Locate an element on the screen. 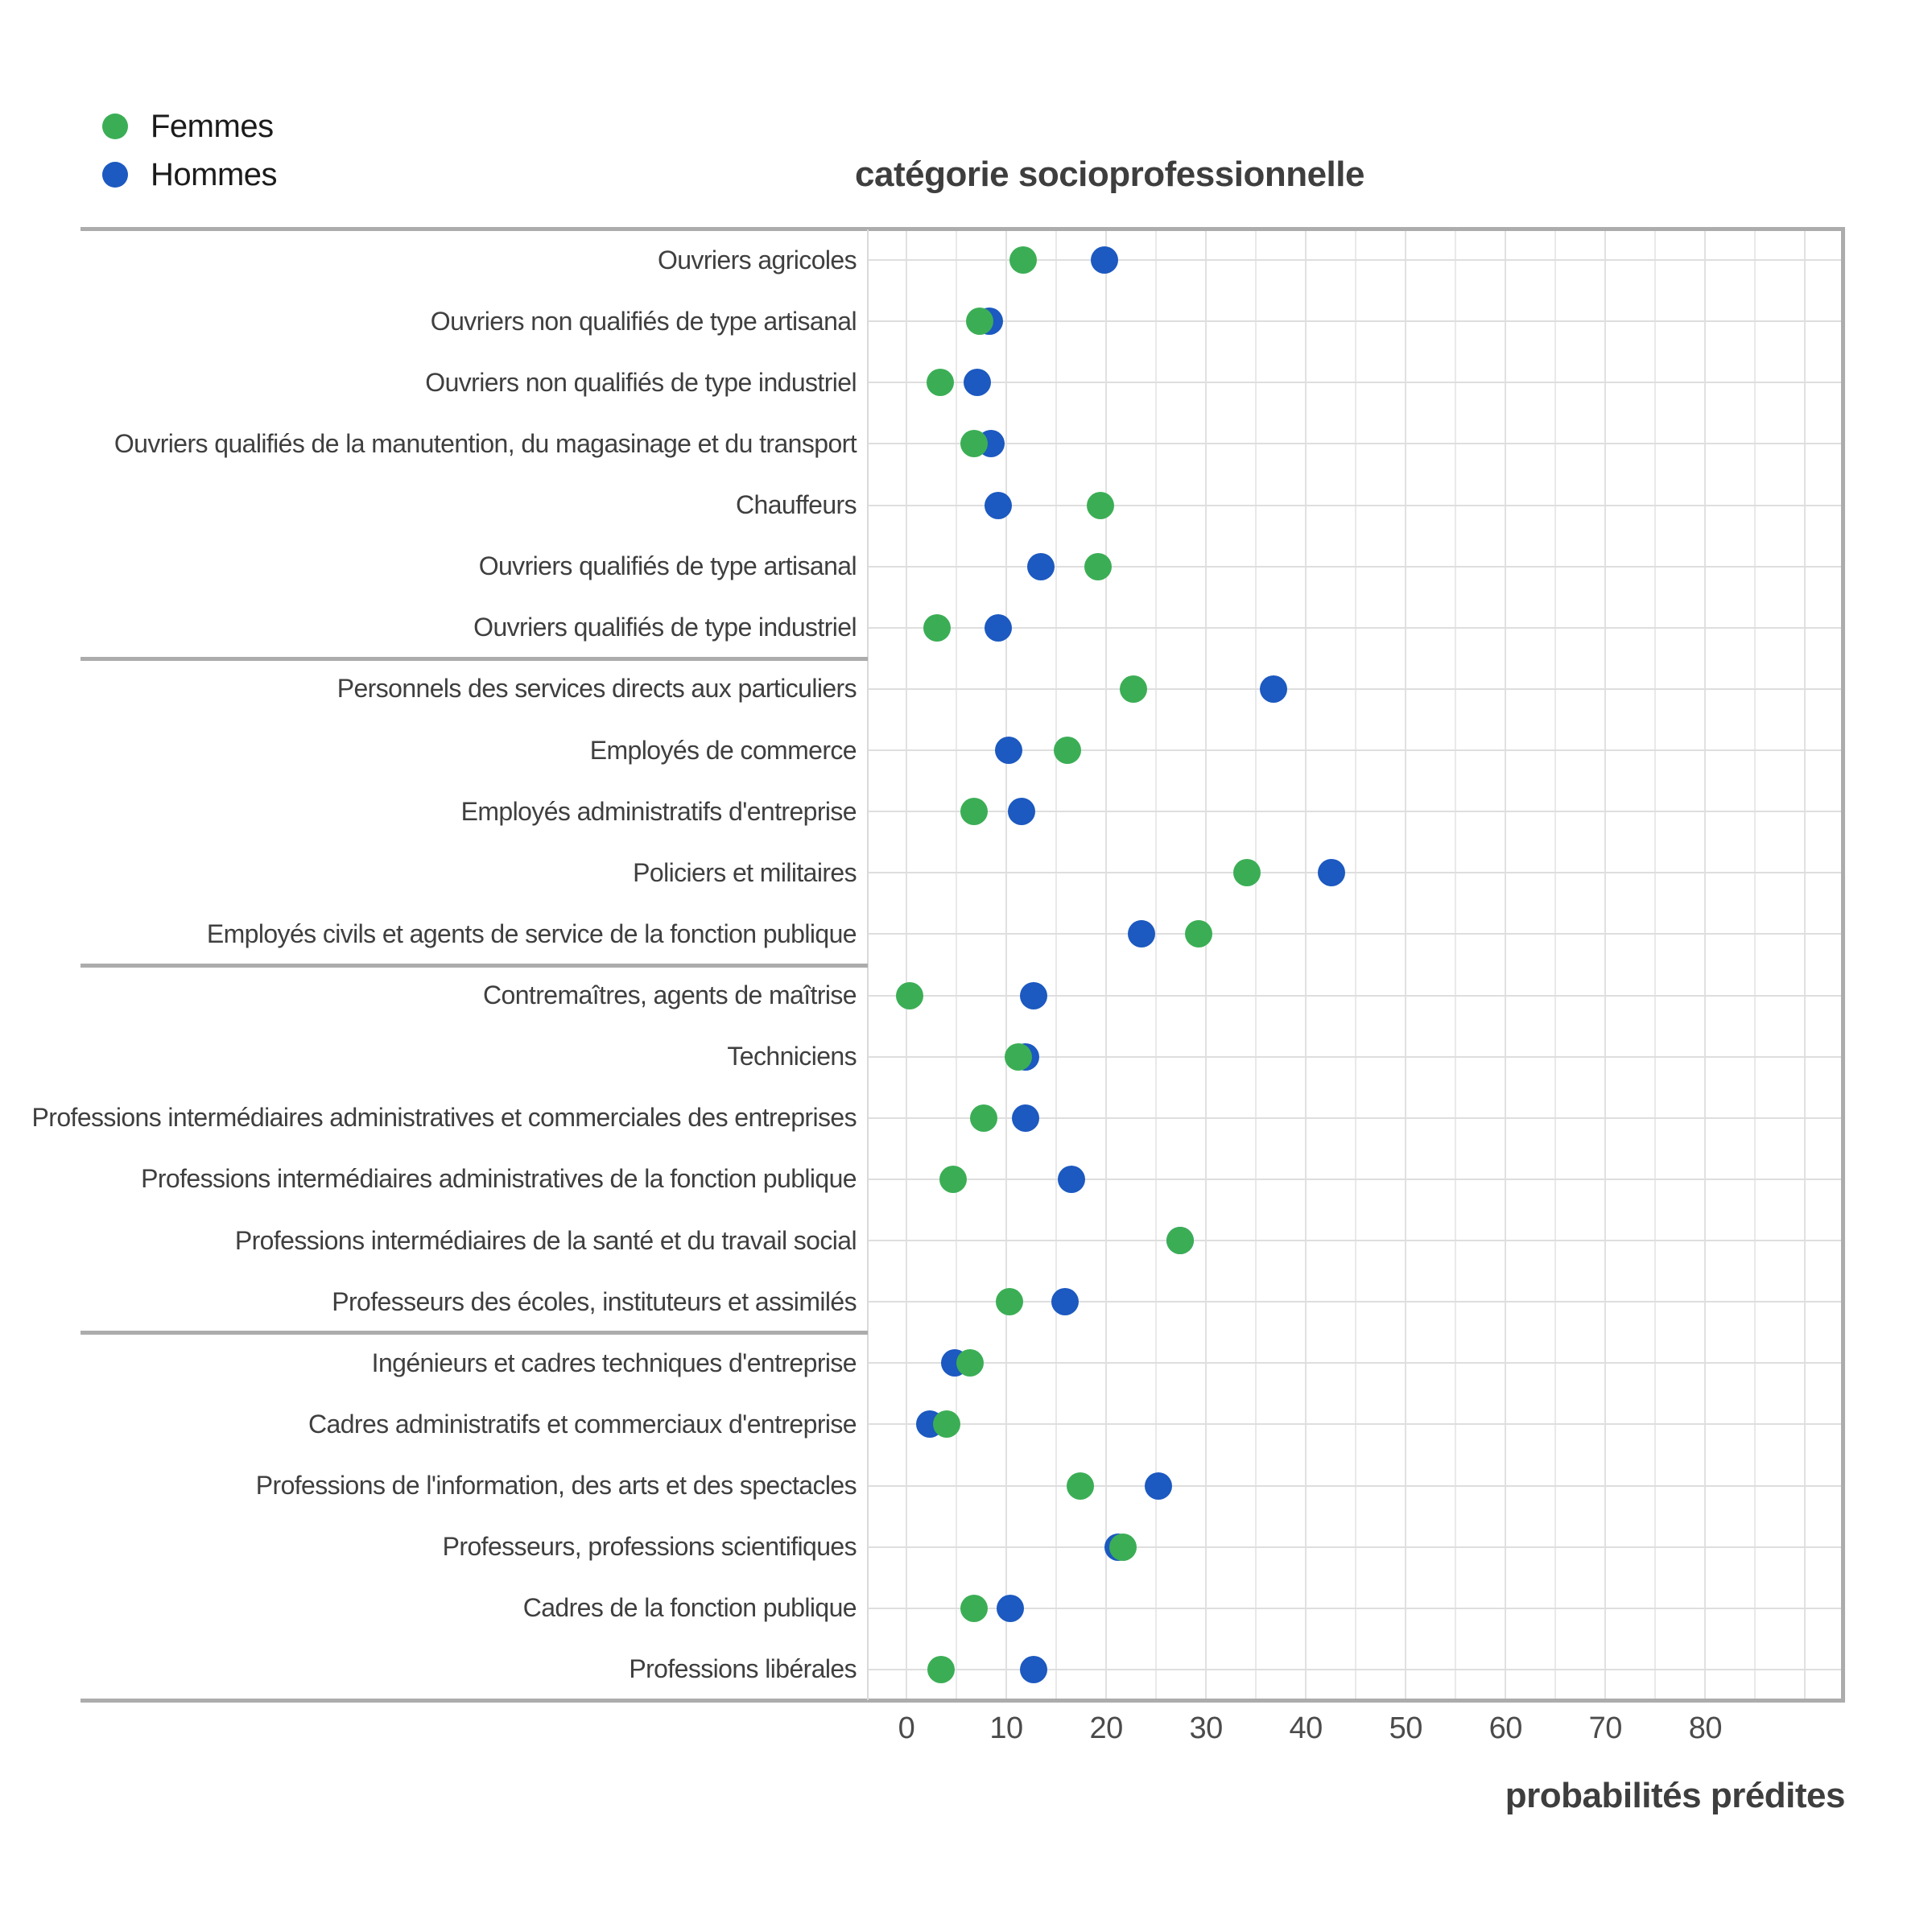 The image size is (1932, 1932). plot-top-border is located at coordinates (962, 229).